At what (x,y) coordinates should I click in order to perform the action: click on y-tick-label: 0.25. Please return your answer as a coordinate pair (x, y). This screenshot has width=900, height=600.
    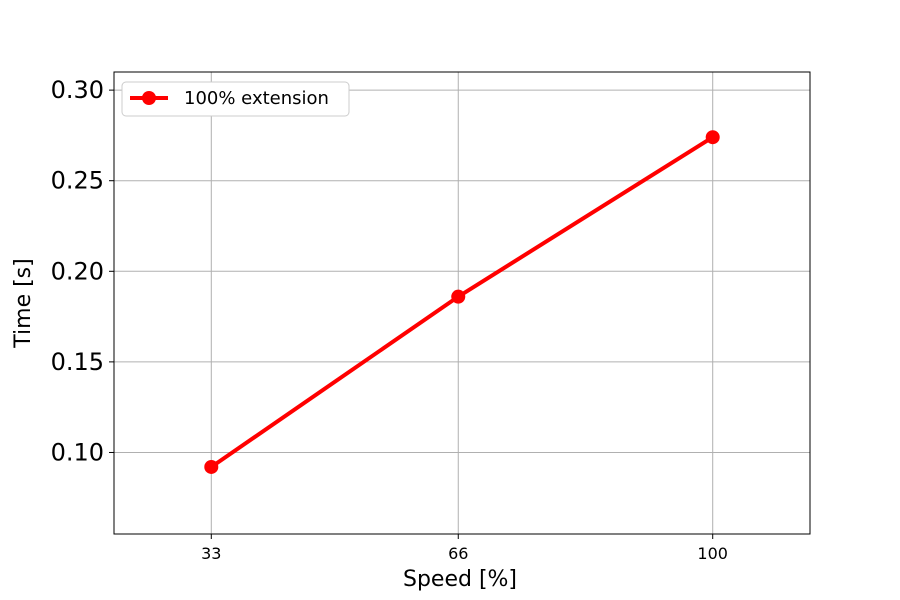
    Looking at the image, I should click on (77, 181).